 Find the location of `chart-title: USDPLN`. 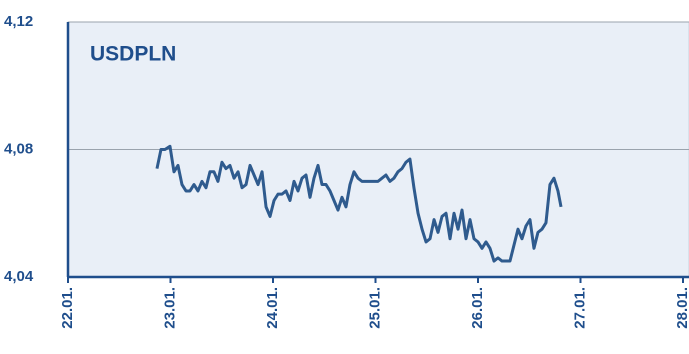

chart-title: USDPLN is located at coordinates (133, 54).